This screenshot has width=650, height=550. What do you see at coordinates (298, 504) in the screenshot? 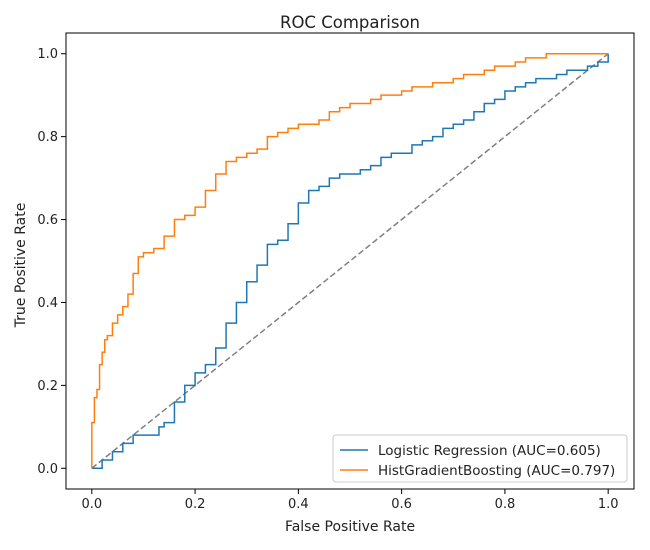
I see `x-tick-label: 0.4` at bounding box center [298, 504].